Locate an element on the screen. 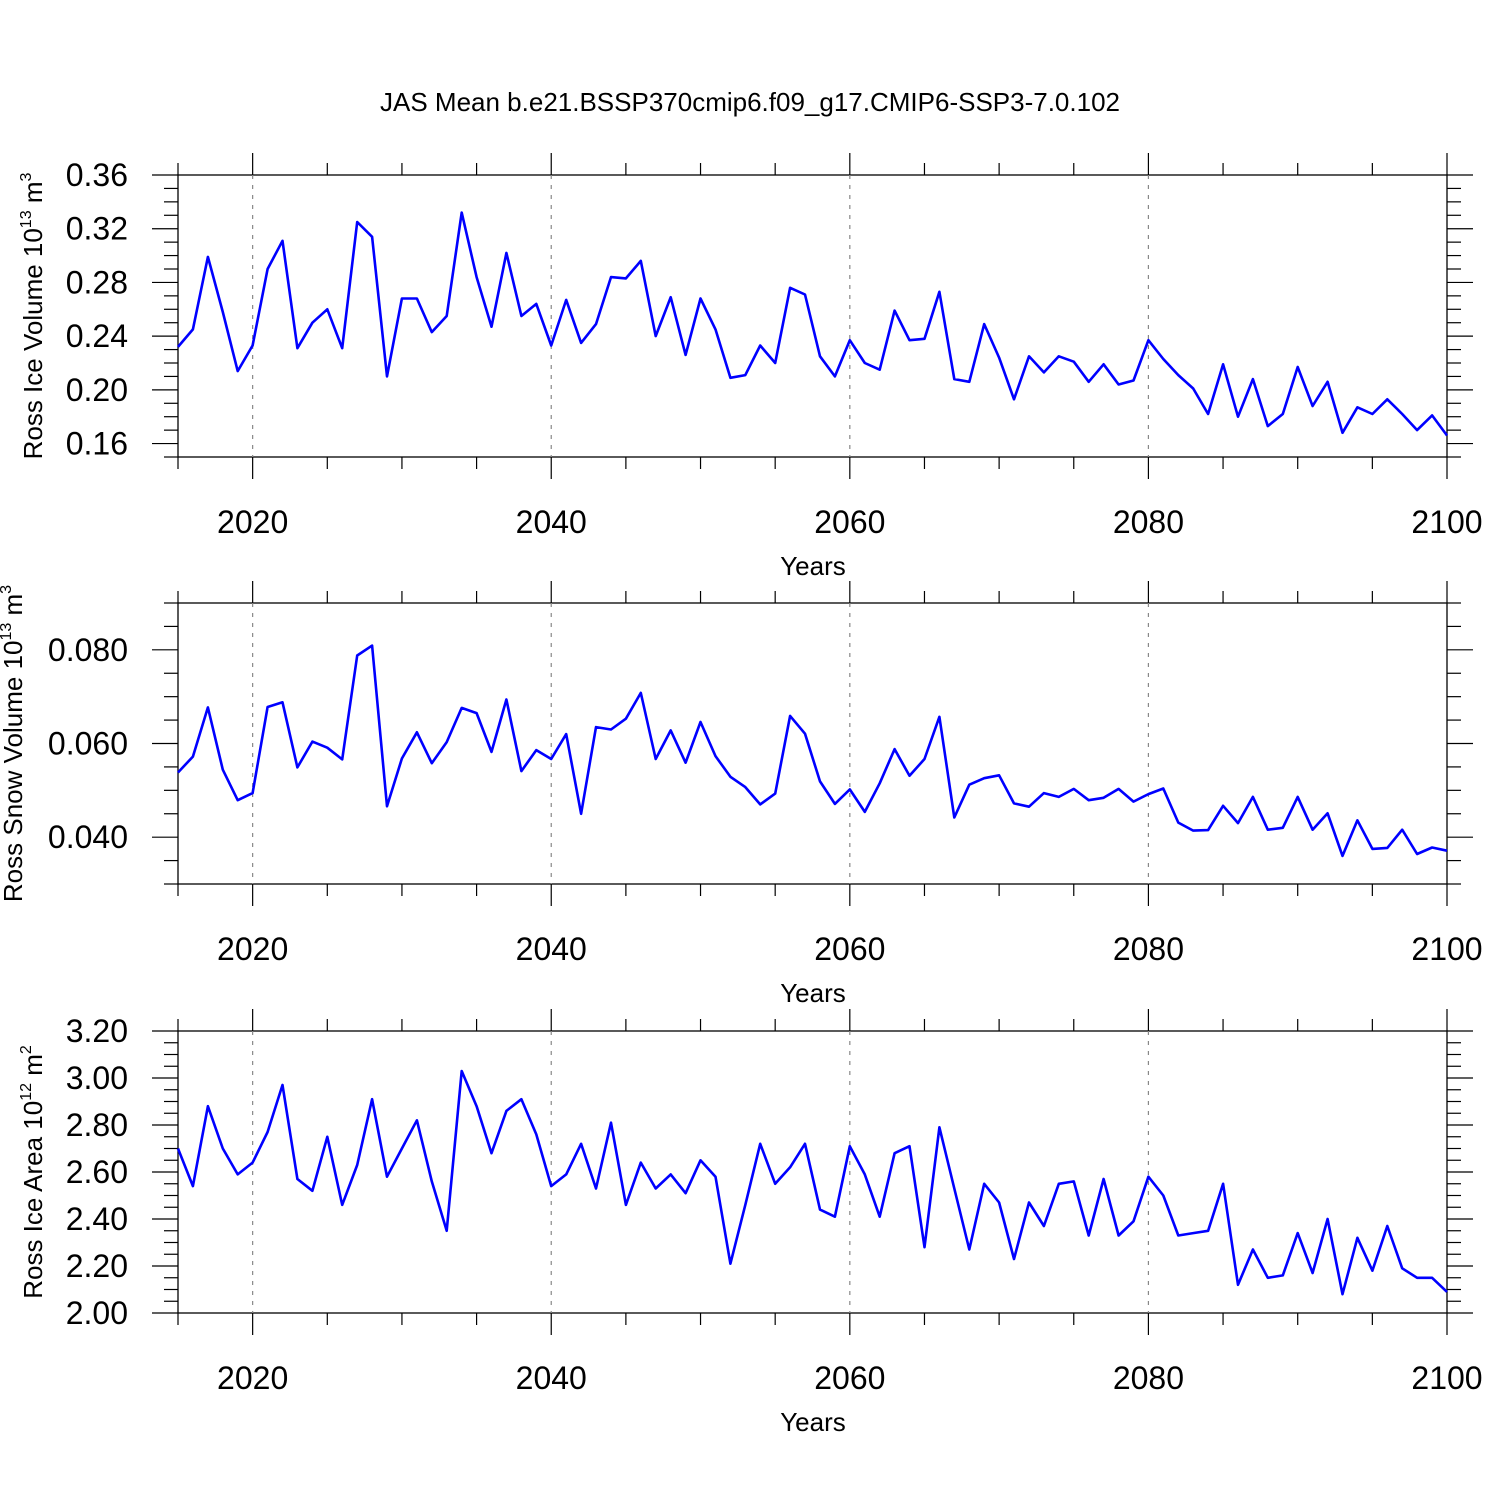 This screenshot has height=1500, width=1500. y-axis-title: Ross Ice Volume 1013 m3 is located at coordinates (33, 315).